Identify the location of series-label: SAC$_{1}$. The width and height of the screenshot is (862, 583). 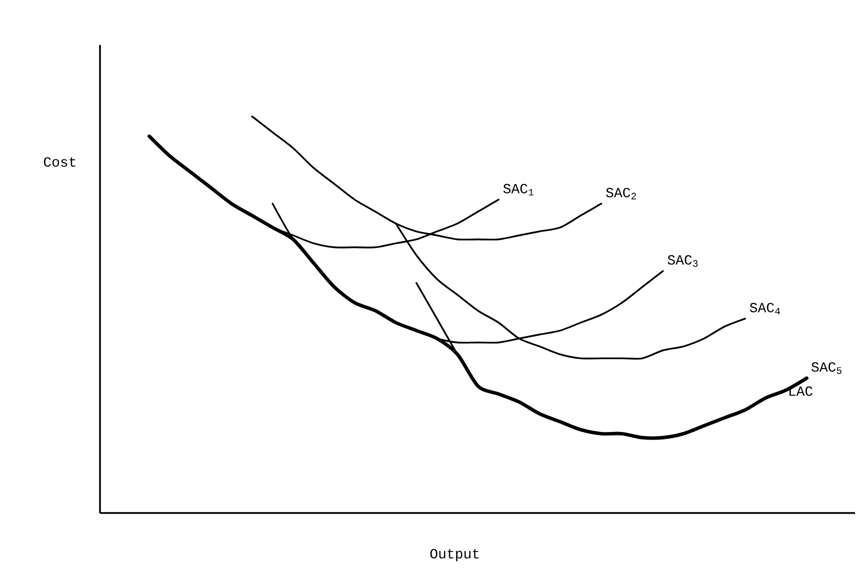
(518, 190).